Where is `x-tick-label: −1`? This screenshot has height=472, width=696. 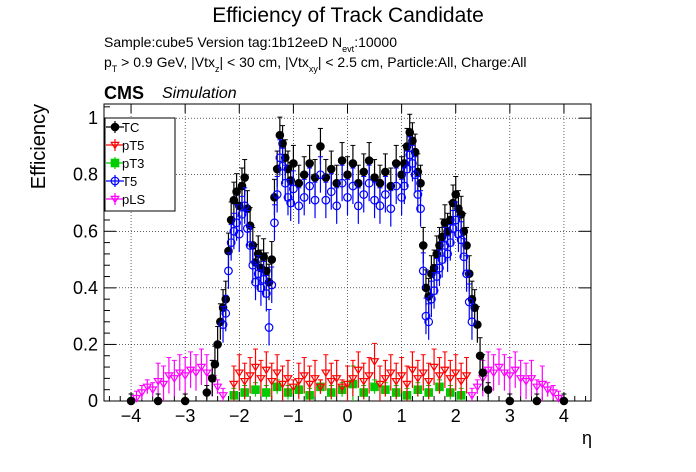
x-tick-label: −1 is located at coordinates (293, 416).